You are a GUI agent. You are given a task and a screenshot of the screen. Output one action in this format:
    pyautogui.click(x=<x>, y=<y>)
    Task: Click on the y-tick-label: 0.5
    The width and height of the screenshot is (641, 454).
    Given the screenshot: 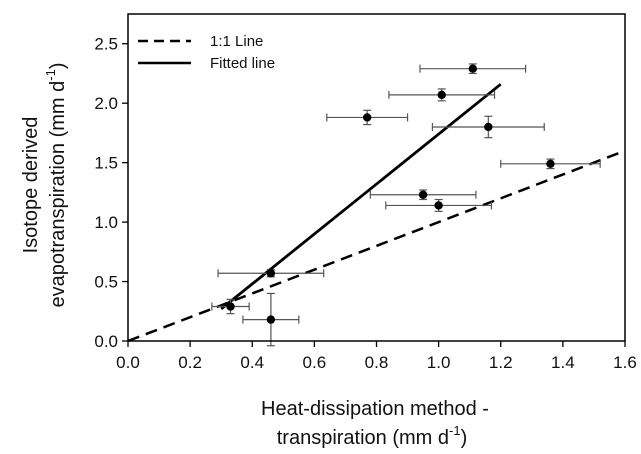 What is the action you would take?
    pyautogui.click(x=106, y=282)
    